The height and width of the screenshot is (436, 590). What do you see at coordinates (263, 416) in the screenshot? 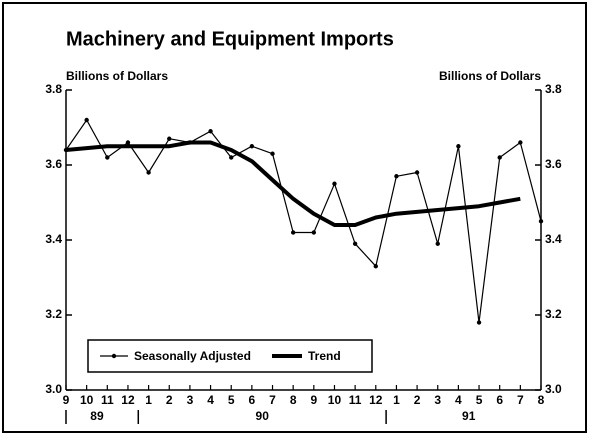
I see `year-label: 90` at bounding box center [263, 416].